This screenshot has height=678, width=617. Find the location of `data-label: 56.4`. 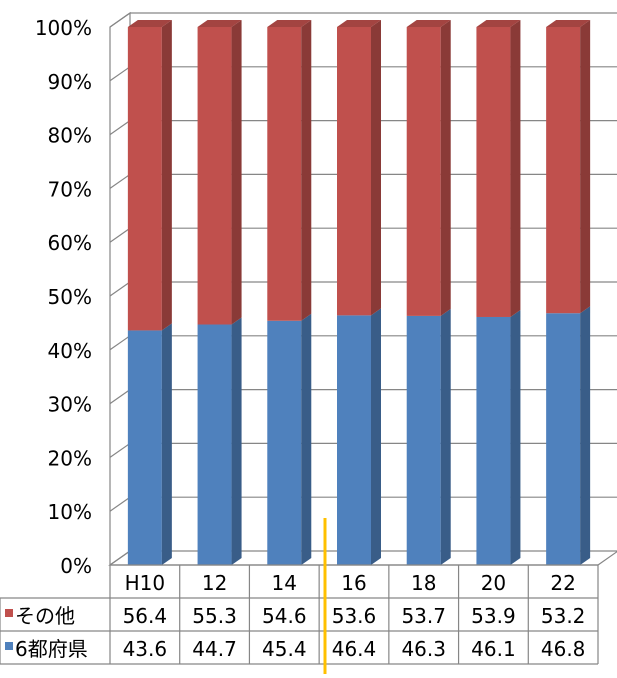

data-label: 56.4 is located at coordinates (145, 616).